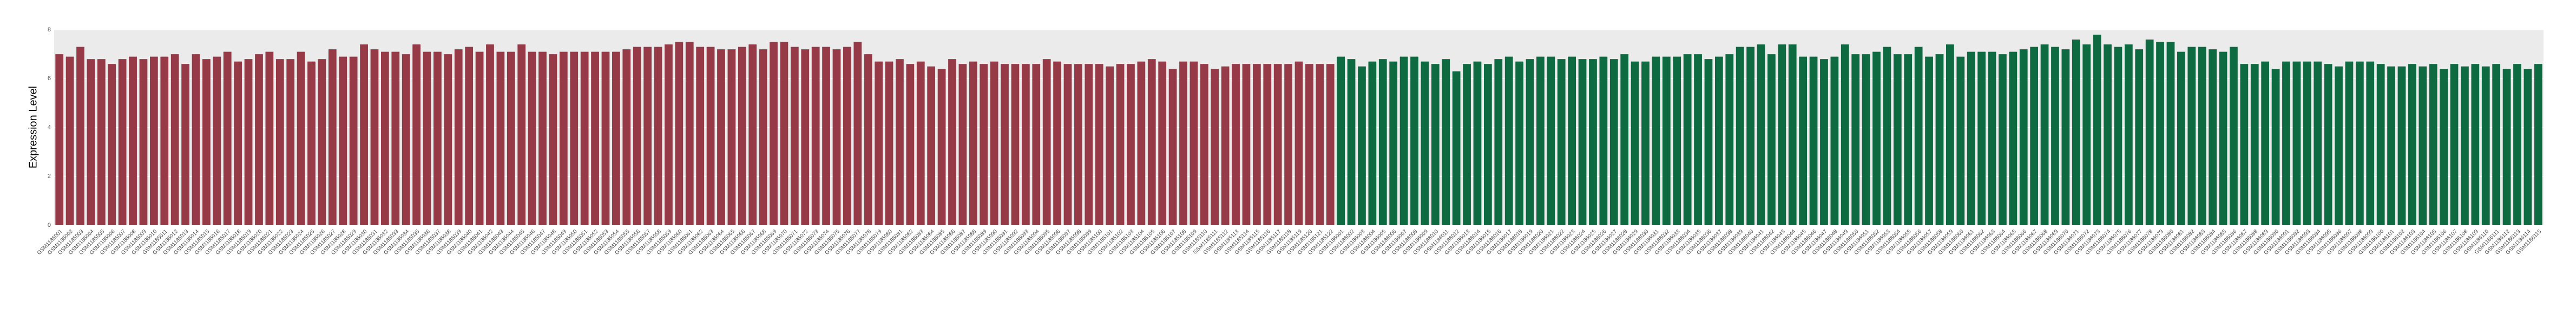 This screenshot has height=314, width=2576. What do you see at coordinates (33, 127) in the screenshot?
I see `y-axis-label: Expression Level` at bounding box center [33, 127].